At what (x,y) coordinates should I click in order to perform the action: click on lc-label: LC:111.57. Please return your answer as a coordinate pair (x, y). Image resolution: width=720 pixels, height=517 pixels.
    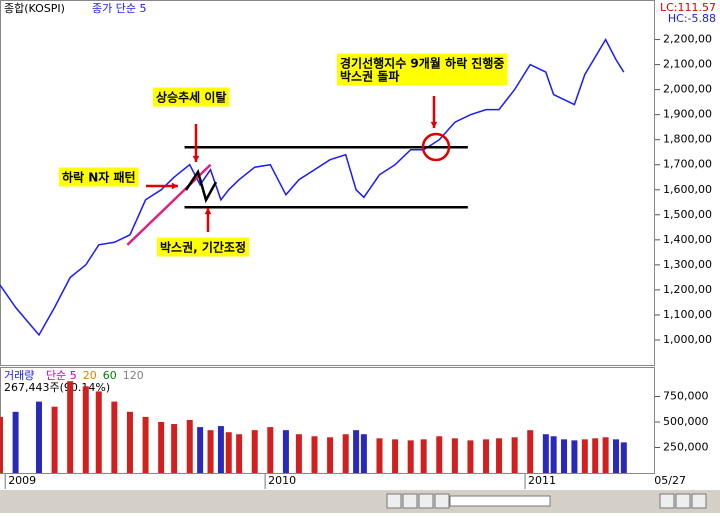
    Looking at the image, I should click on (688, 7).